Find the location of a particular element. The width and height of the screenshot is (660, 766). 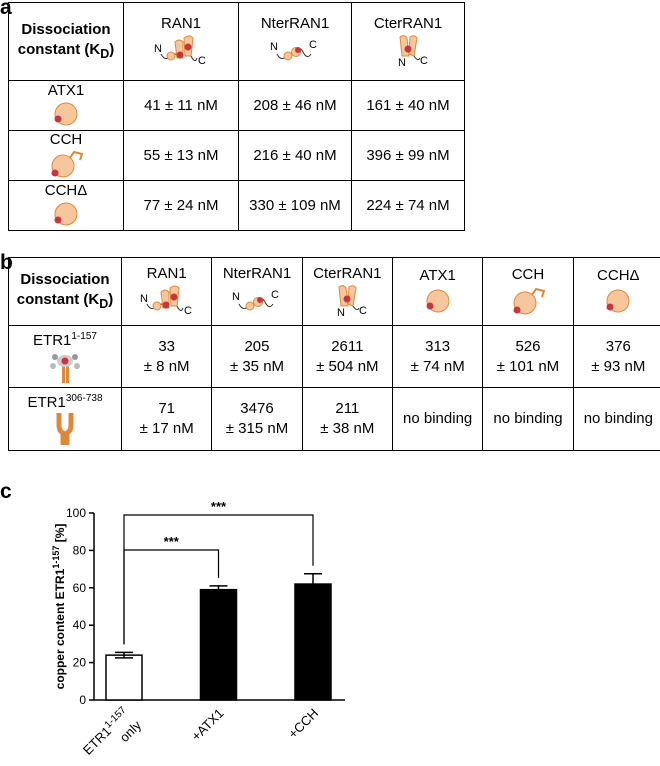

row-header: ETR1306-738 is located at coordinates (65, 419).